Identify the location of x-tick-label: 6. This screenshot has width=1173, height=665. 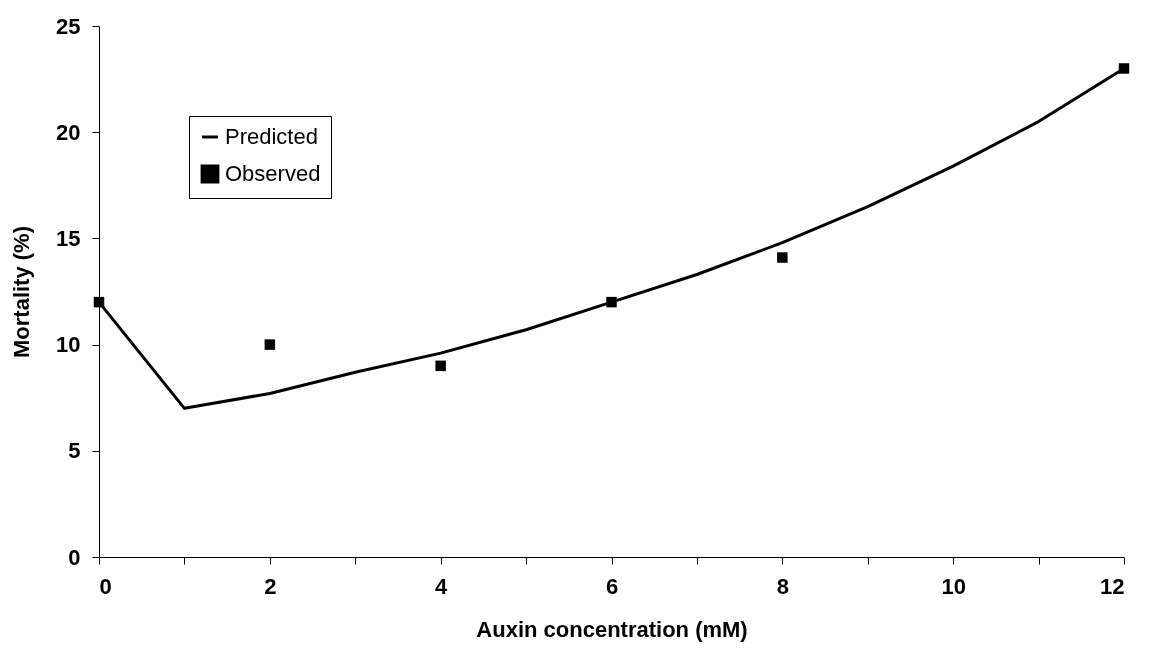
(612, 586).